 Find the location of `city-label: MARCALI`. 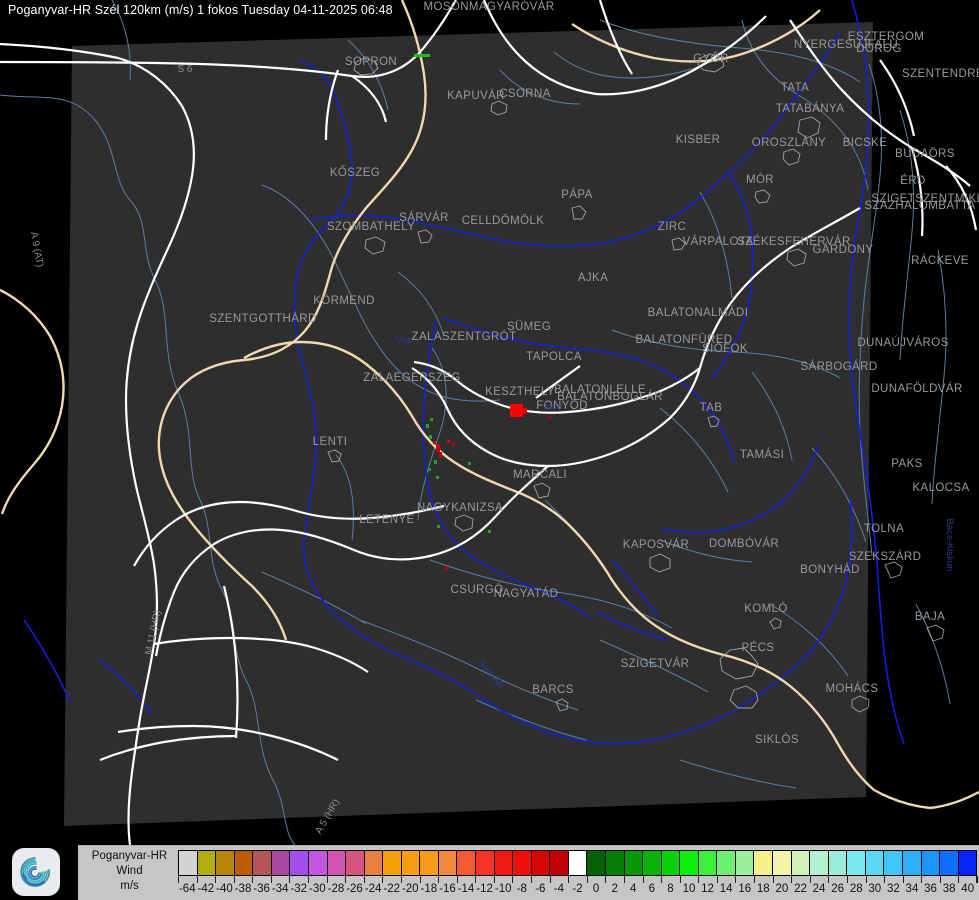

city-label: MARCALI is located at coordinates (540, 475).